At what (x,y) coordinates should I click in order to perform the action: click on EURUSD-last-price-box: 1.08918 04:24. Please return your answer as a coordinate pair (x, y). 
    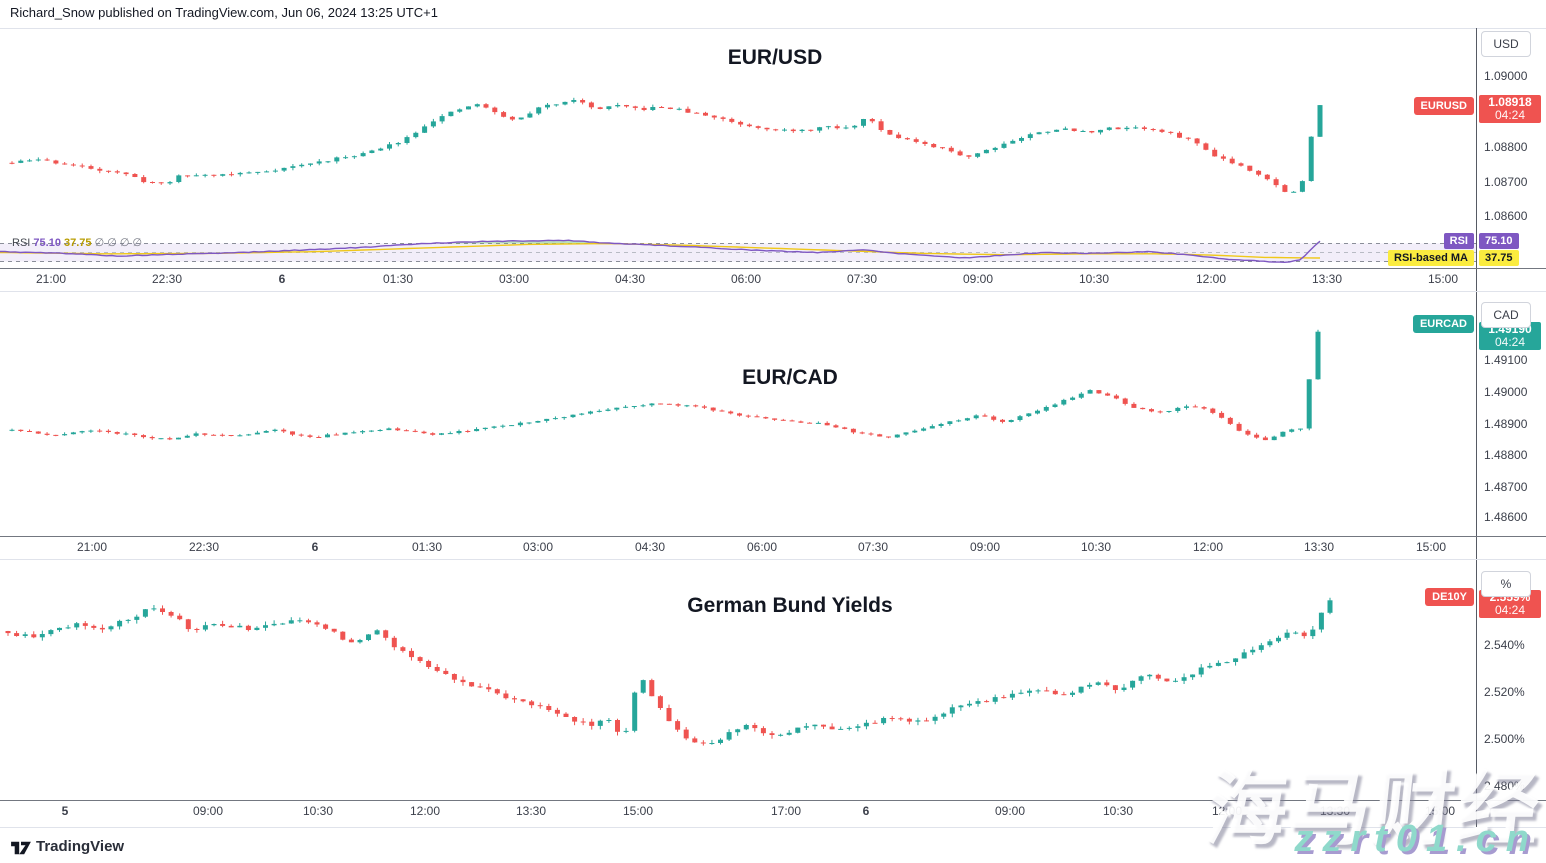
    Looking at the image, I should click on (1510, 109).